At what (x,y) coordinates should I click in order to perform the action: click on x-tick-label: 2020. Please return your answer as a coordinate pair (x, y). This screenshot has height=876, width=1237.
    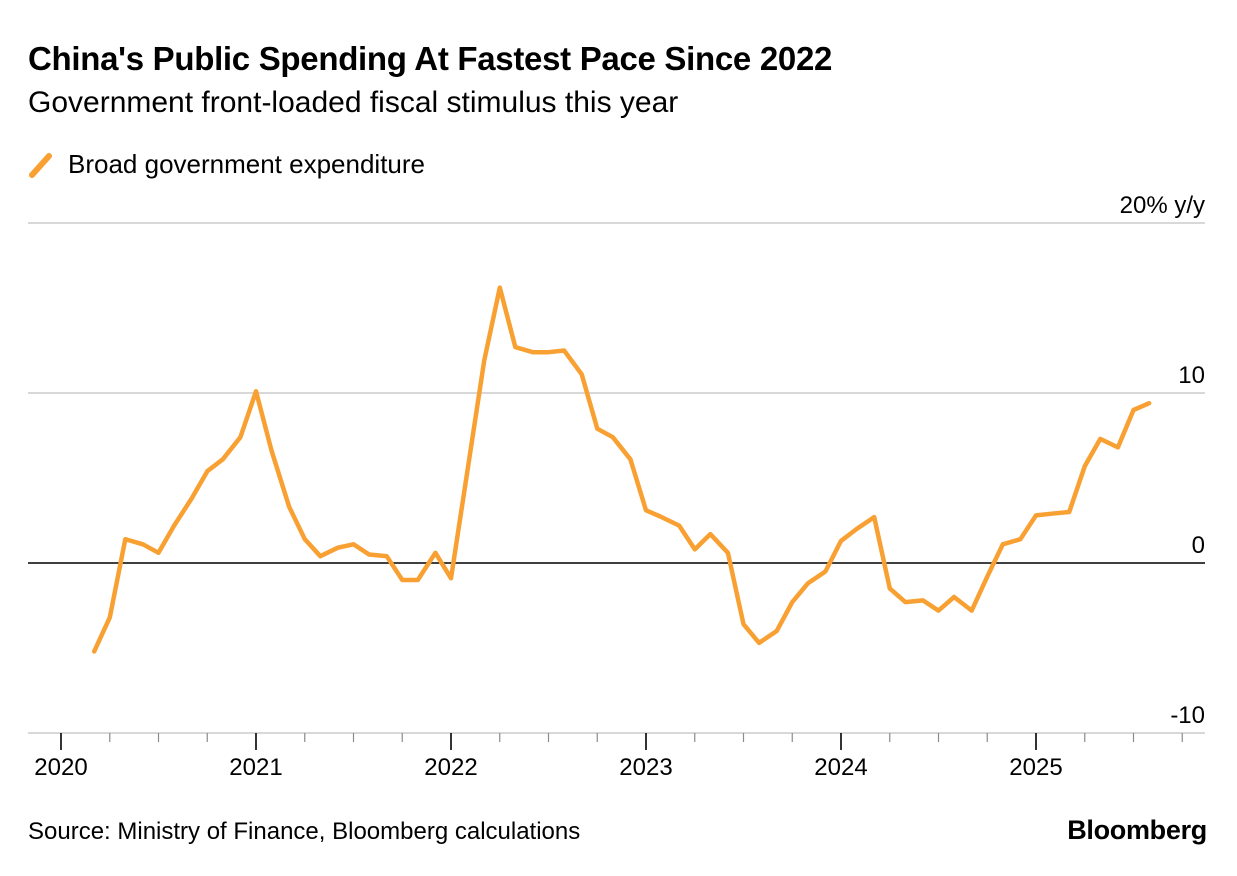
    Looking at the image, I should click on (60, 767).